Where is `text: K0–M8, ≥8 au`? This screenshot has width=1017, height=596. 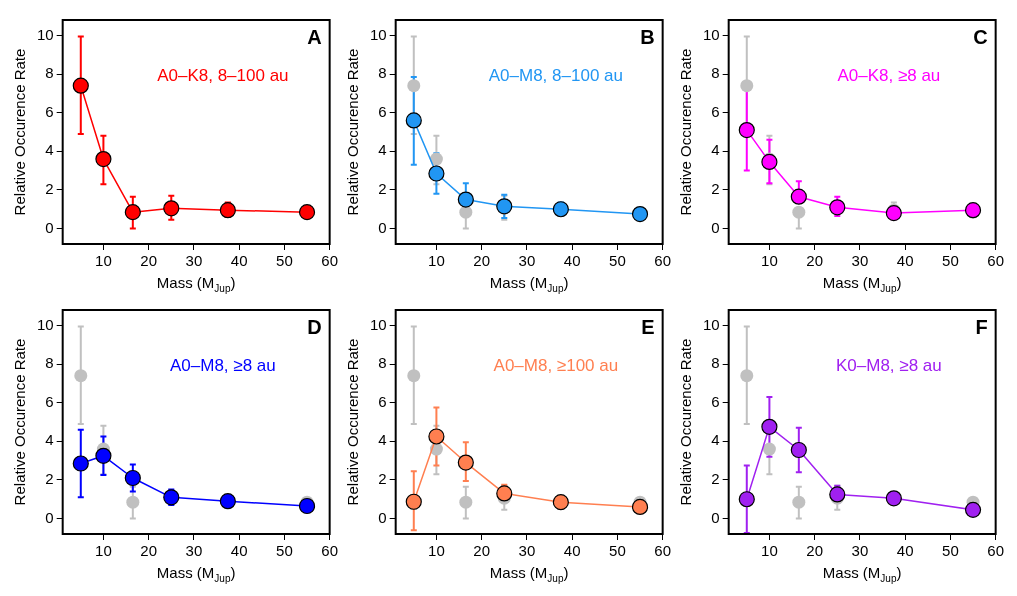
text: K0–M8, ≥8 au is located at coordinates (889, 365).